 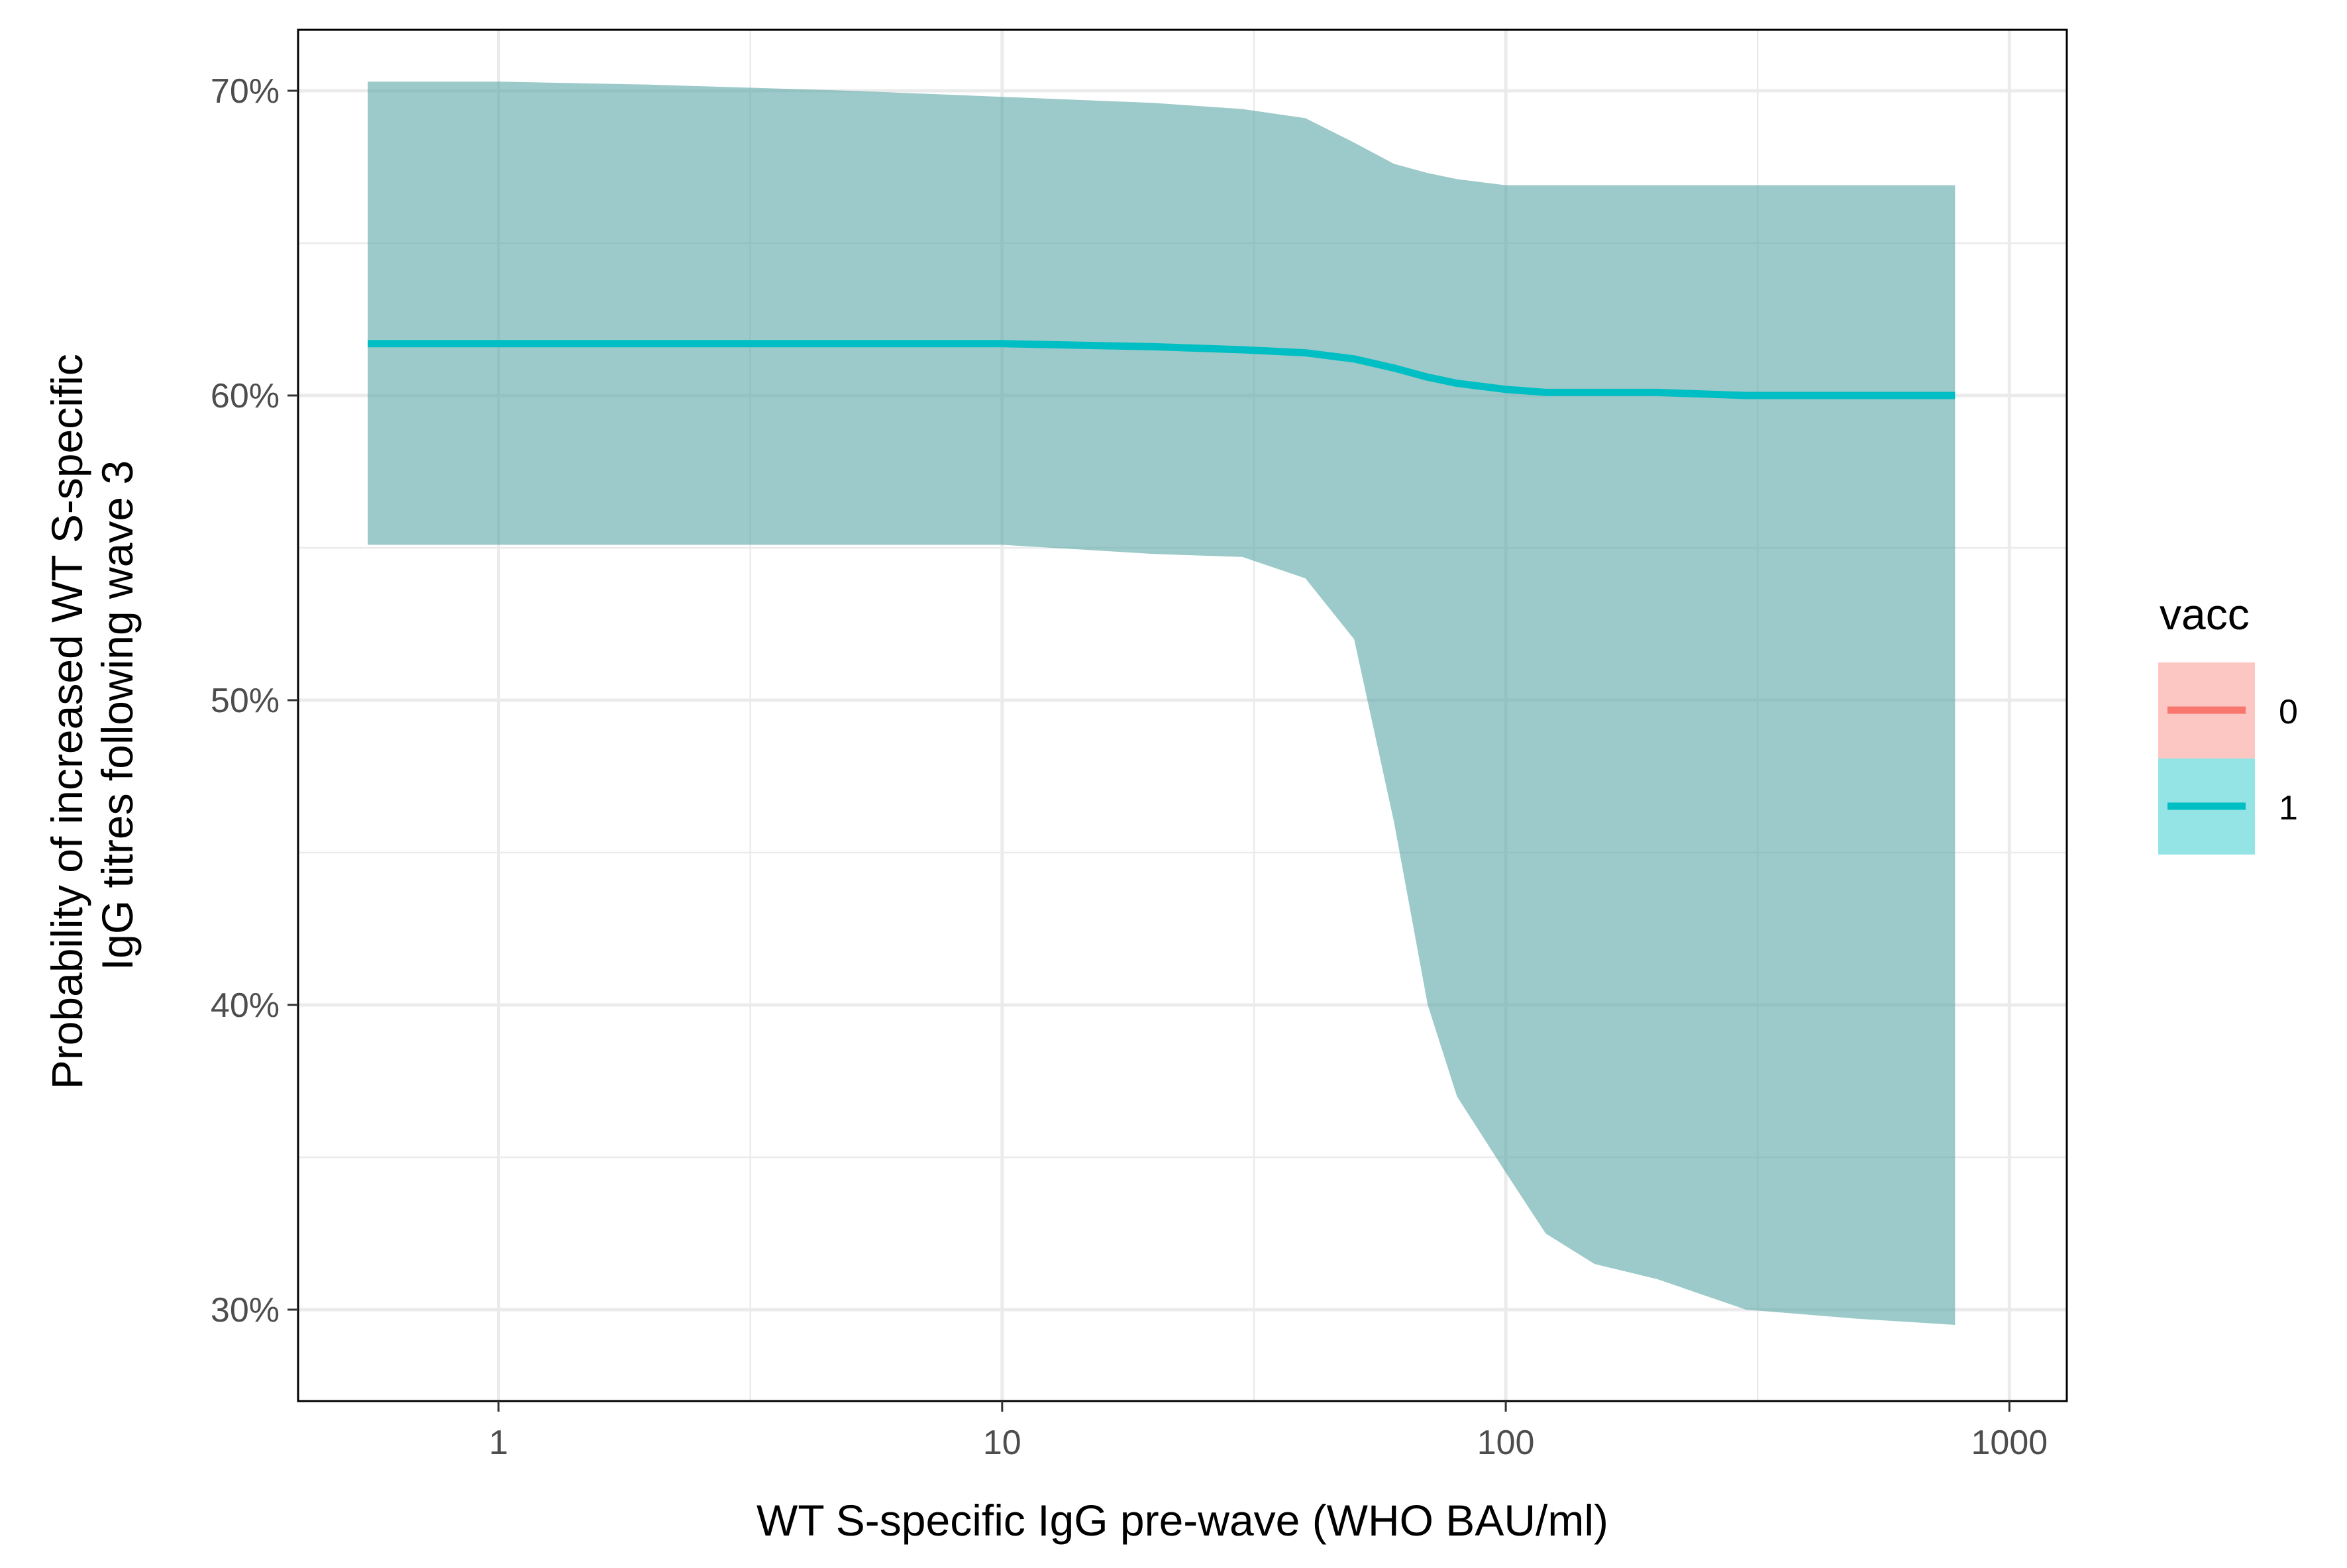 I want to click on legend-label-0: 0, so click(x=2288, y=712).